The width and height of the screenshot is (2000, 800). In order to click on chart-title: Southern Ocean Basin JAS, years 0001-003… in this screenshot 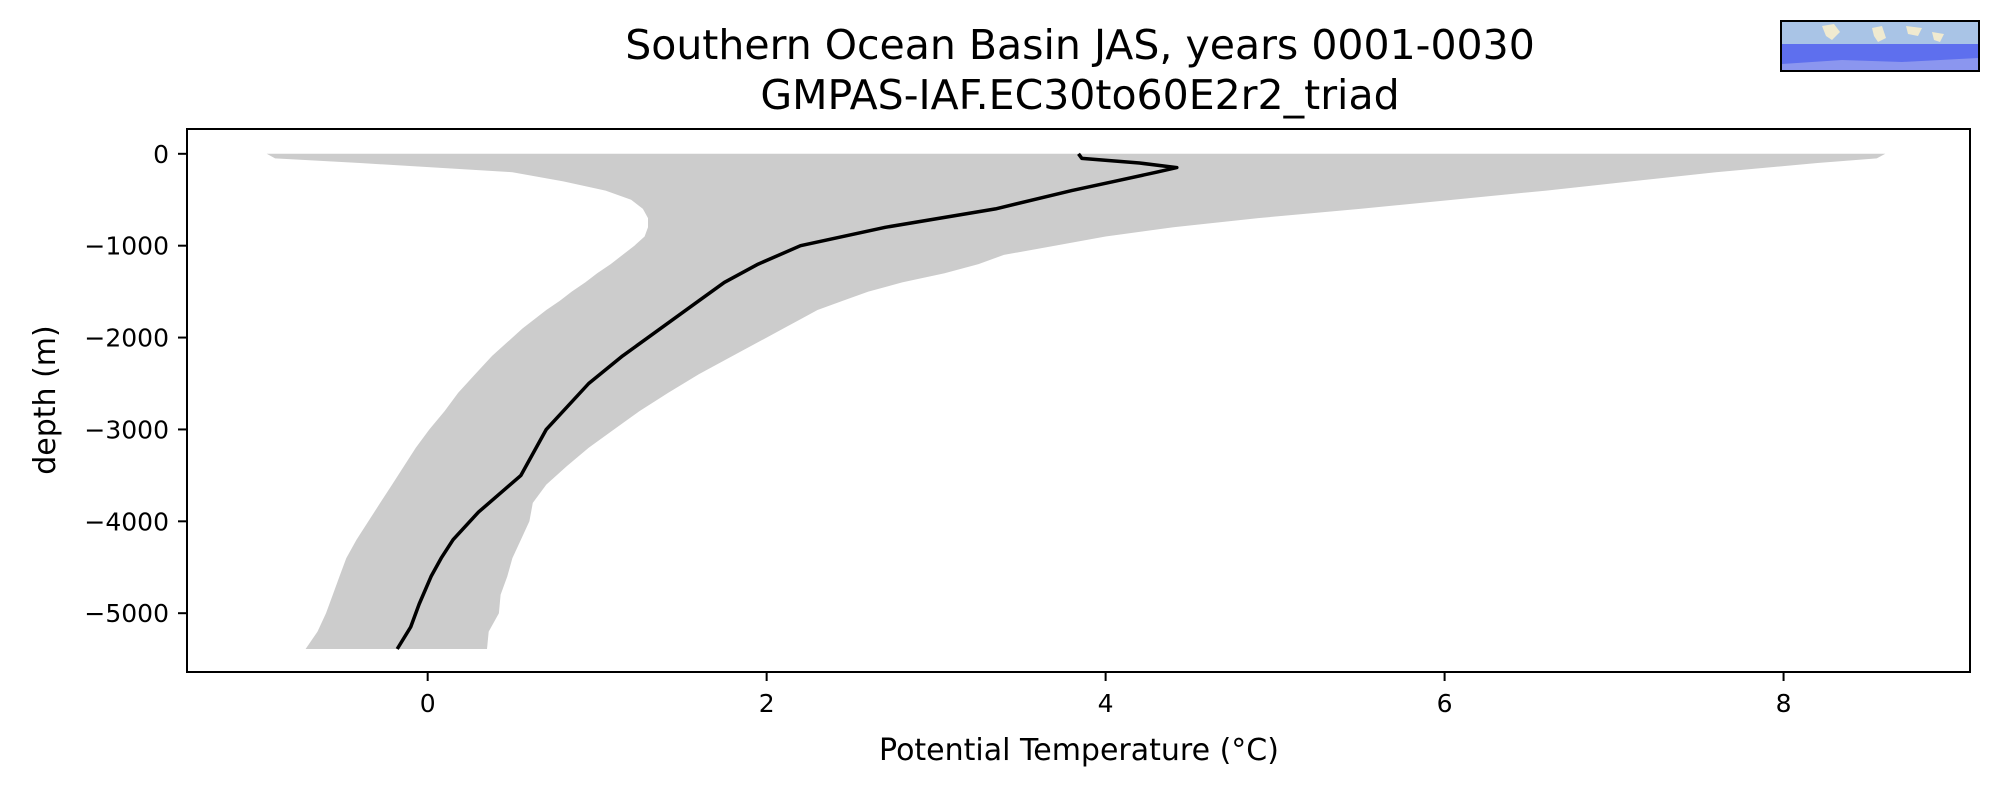, I will do `click(1080, 45)`.